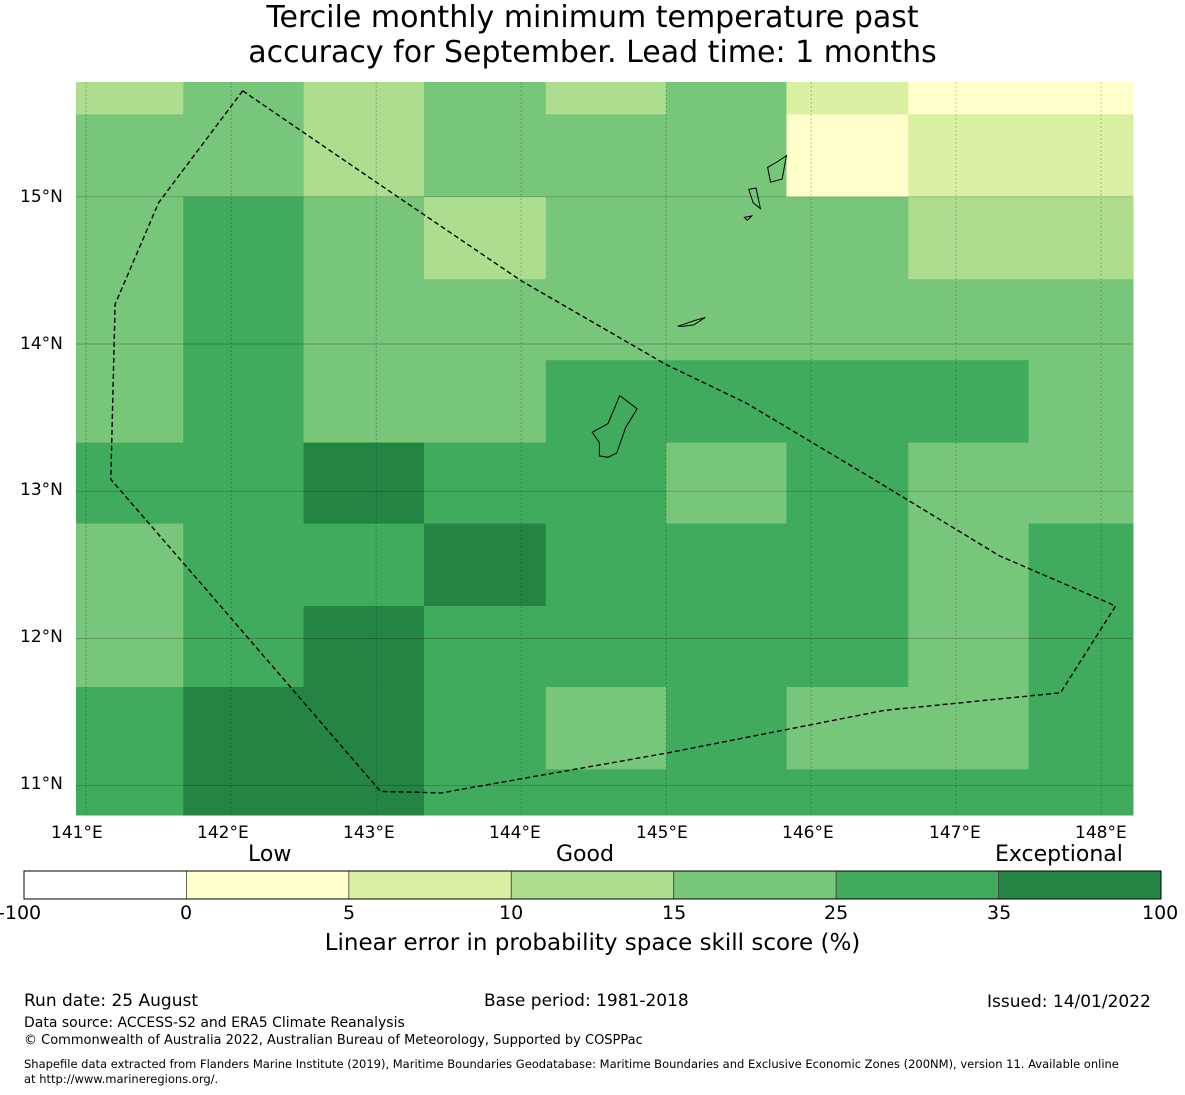 The image size is (1185, 1095). I want to click on colorbar, so click(592, 885).